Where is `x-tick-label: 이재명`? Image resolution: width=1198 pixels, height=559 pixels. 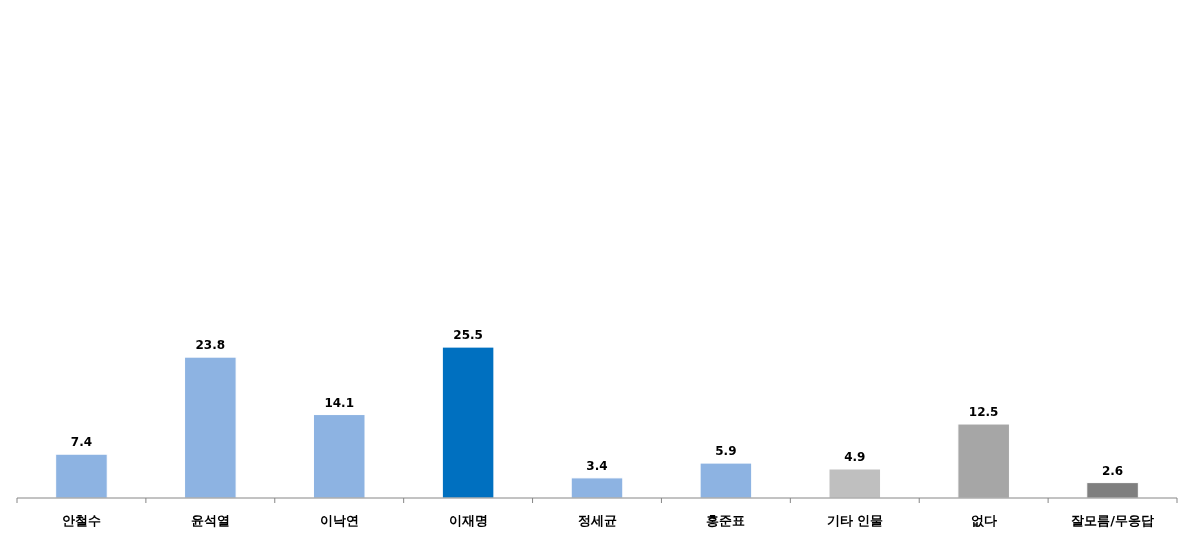 x-tick-label: 이재명 is located at coordinates (468, 520).